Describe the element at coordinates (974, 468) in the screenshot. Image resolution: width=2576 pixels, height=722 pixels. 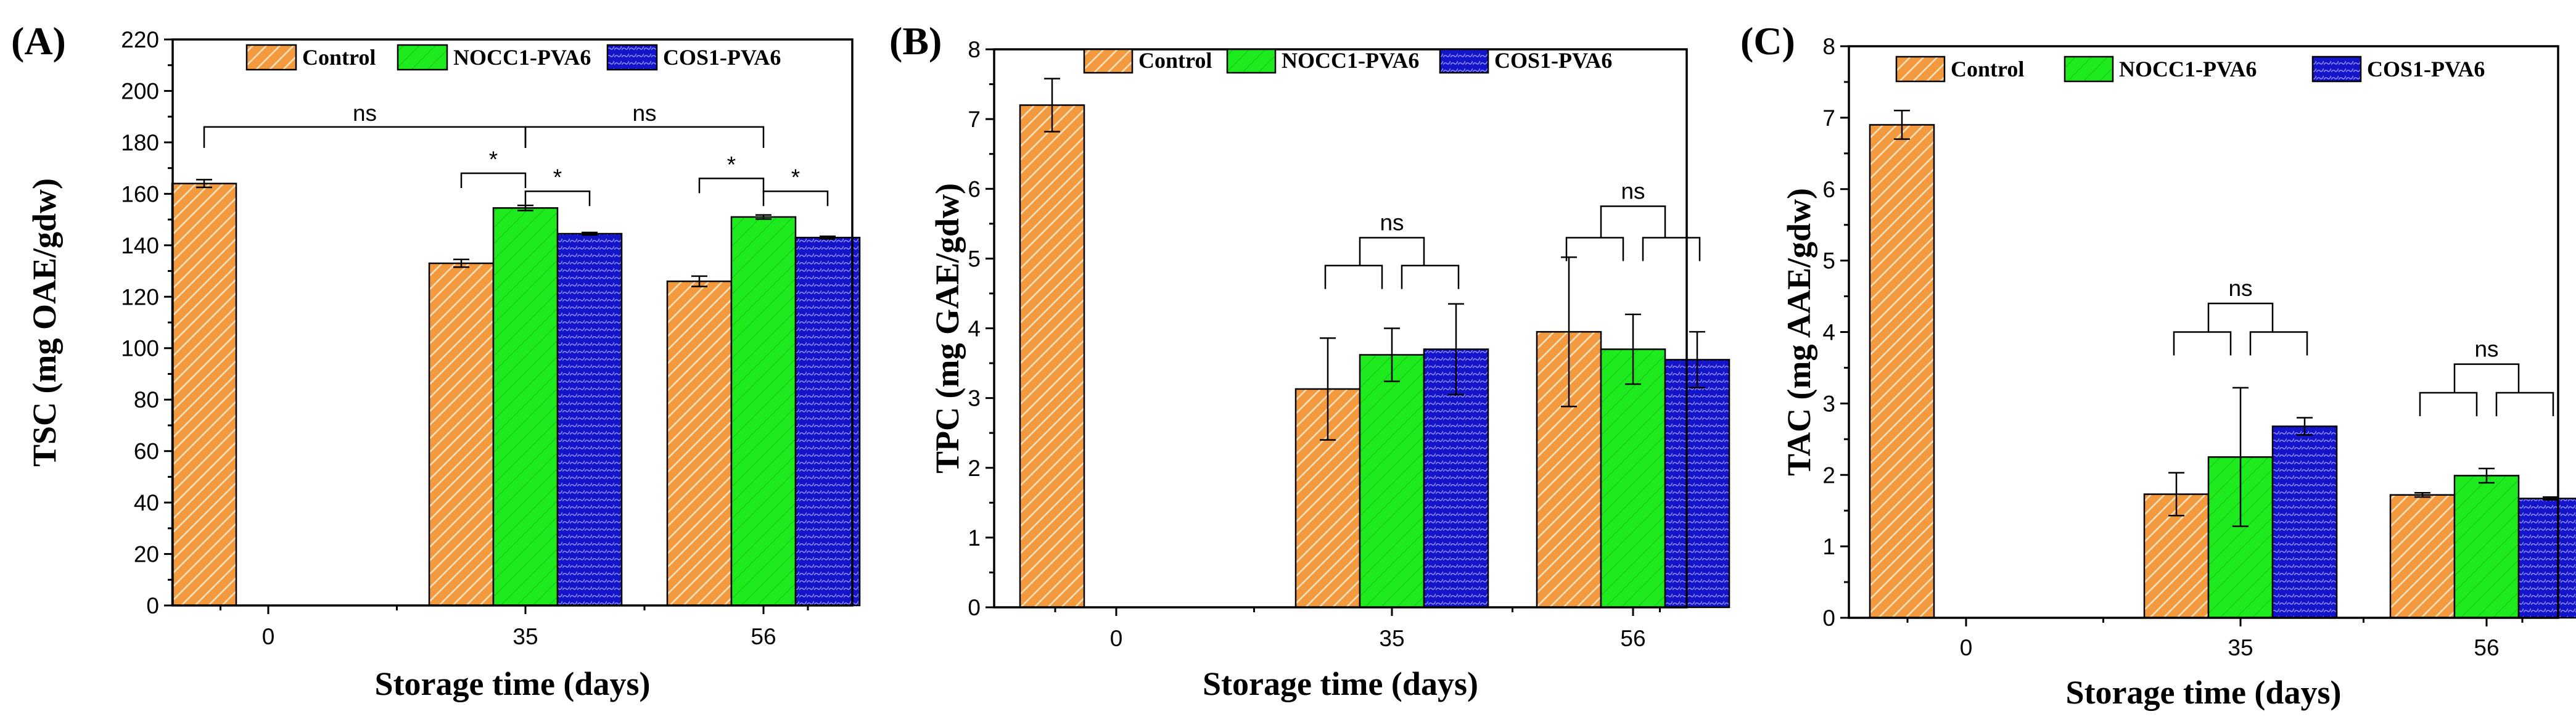
I see `y-tick-label: 2` at that location.